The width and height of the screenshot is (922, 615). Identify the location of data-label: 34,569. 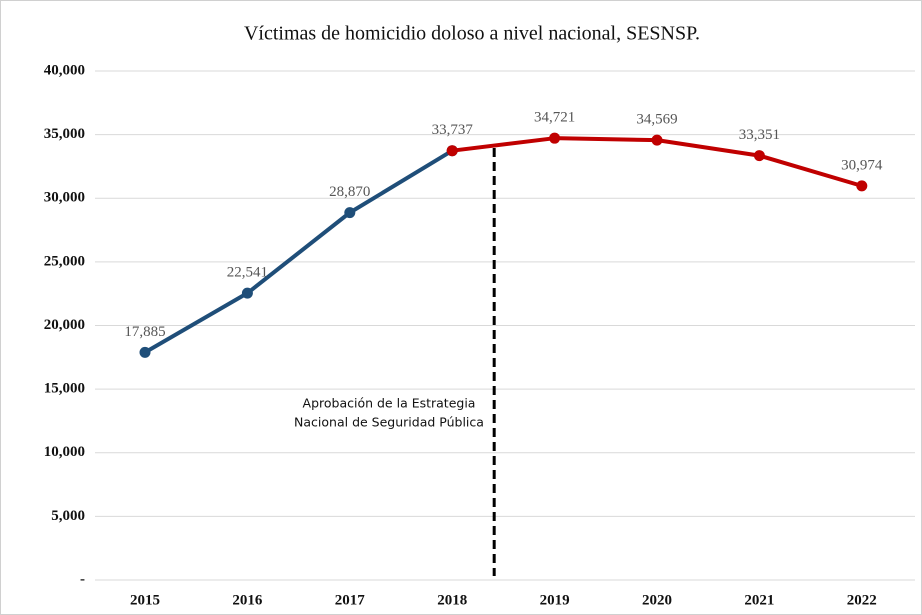
(656, 120).